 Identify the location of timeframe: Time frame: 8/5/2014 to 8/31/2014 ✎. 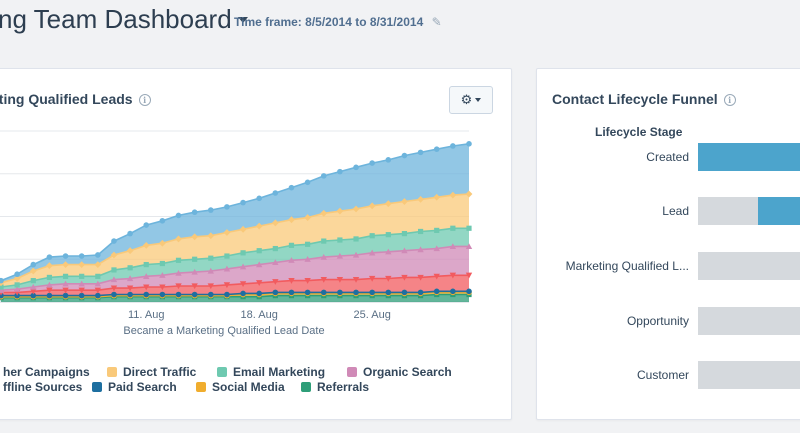
(338, 22).